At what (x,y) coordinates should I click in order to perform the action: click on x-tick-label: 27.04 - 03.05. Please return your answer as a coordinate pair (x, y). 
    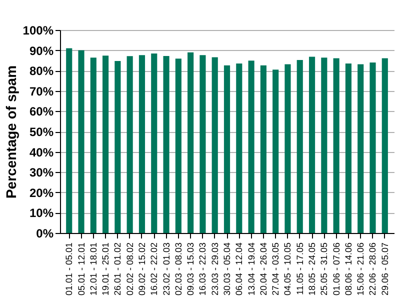
    Looking at the image, I should click on (275, 269).